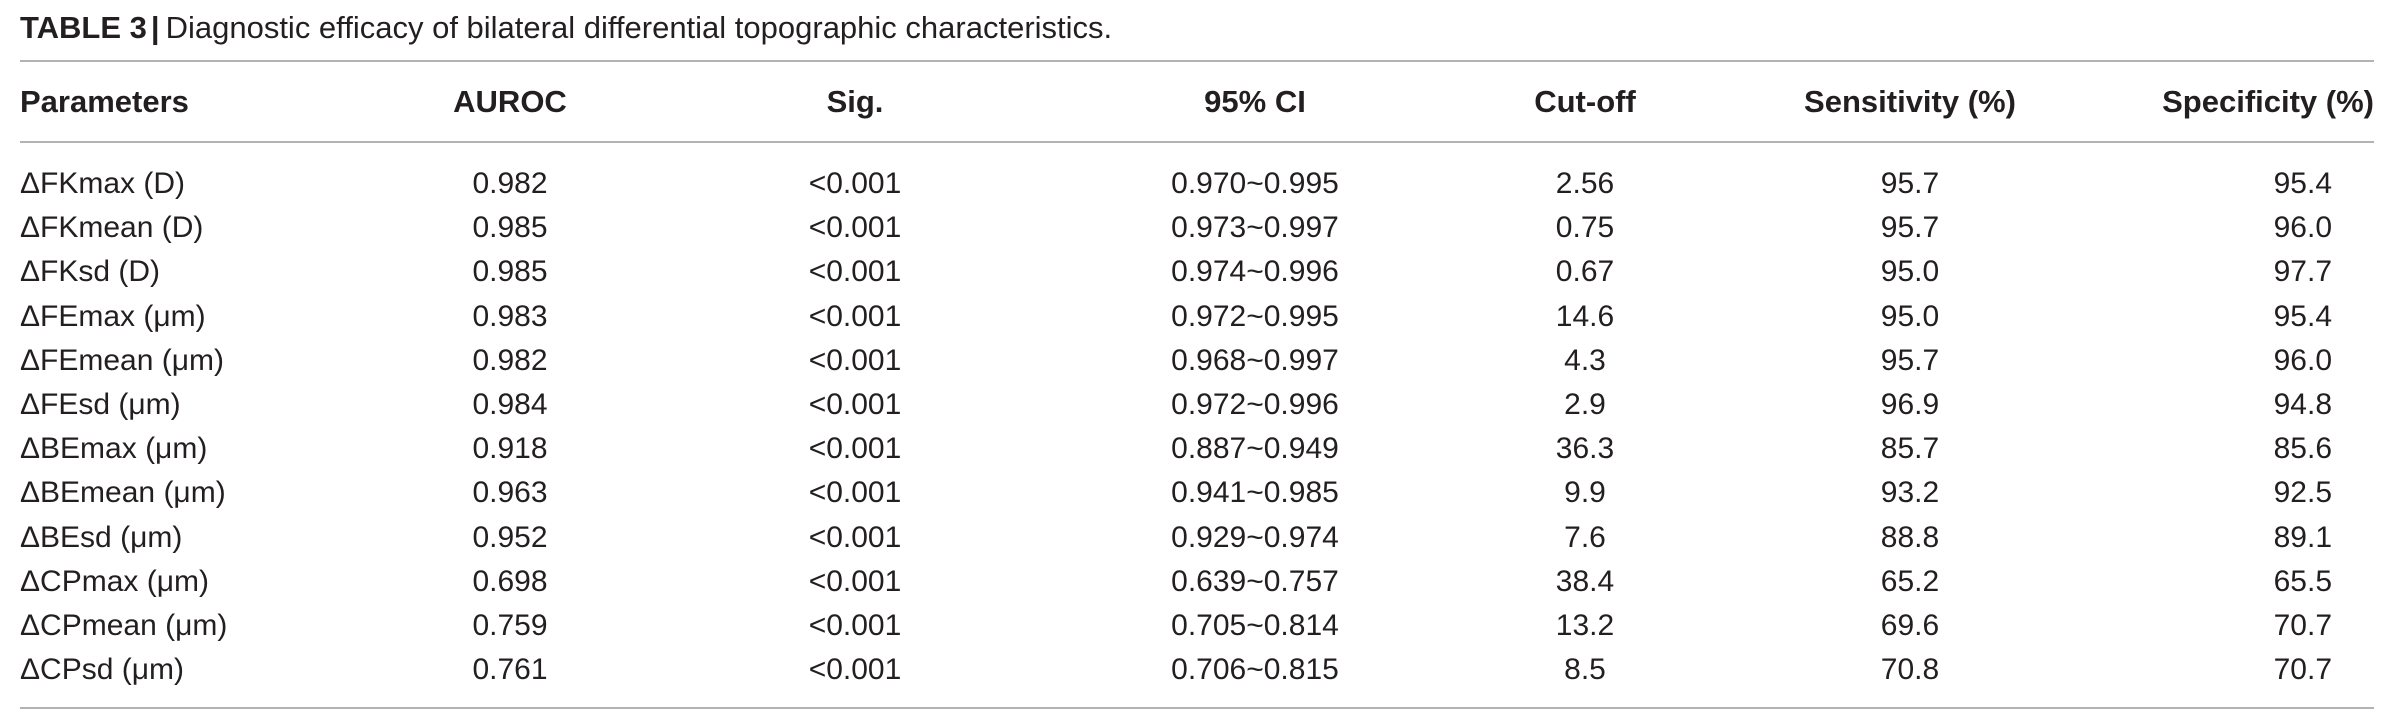  What do you see at coordinates (122, 360) in the screenshot?
I see `cell-parameter: ΔFEmean (μm)` at bounding box center [122, 360].